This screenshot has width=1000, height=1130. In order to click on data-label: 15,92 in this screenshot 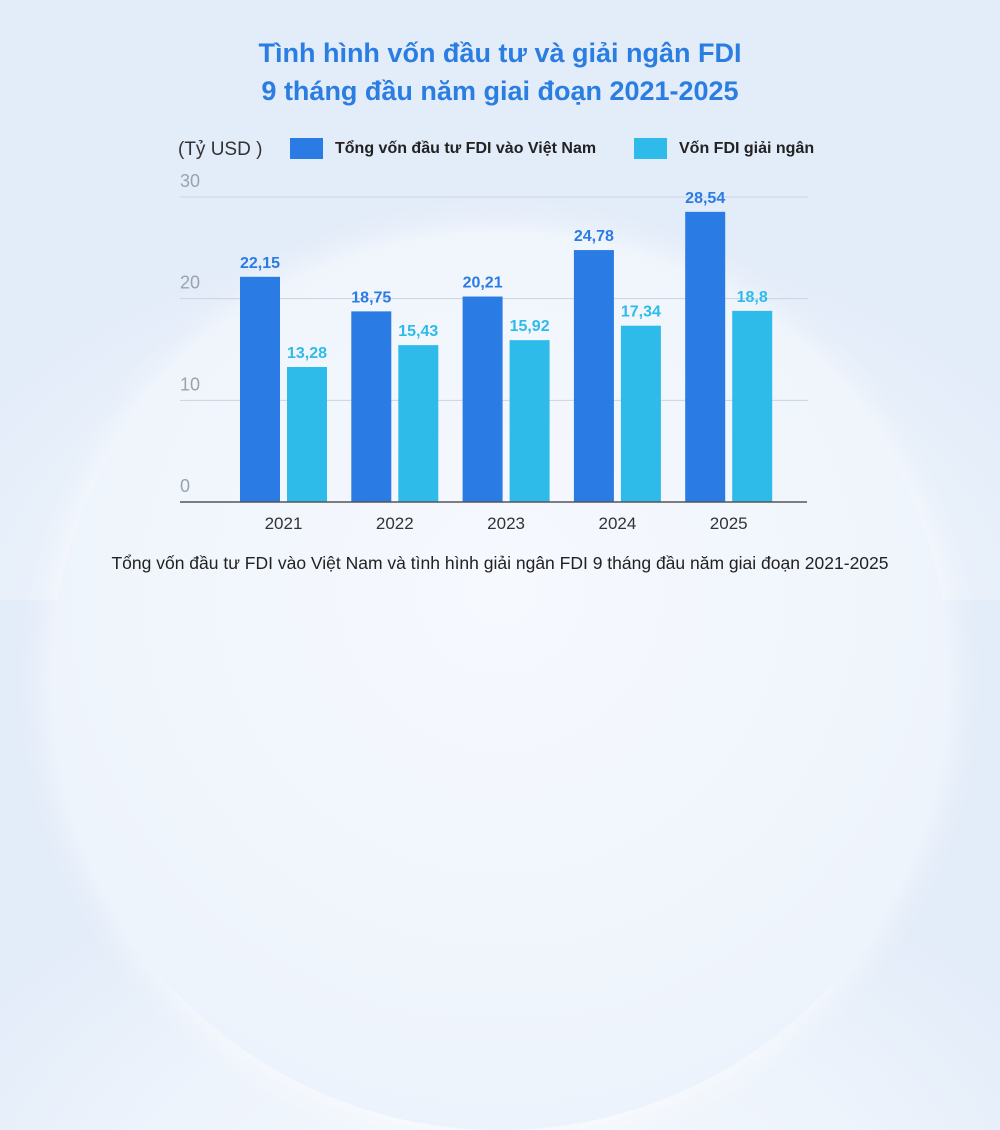, I will do `click(530, 326)`.